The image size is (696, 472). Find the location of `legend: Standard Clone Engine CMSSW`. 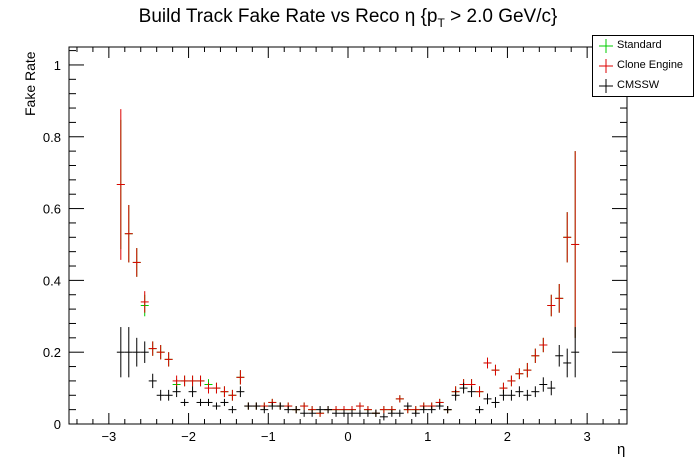

legend: Standard Clone Engine CMSSW is located at coordinates (643, 66).